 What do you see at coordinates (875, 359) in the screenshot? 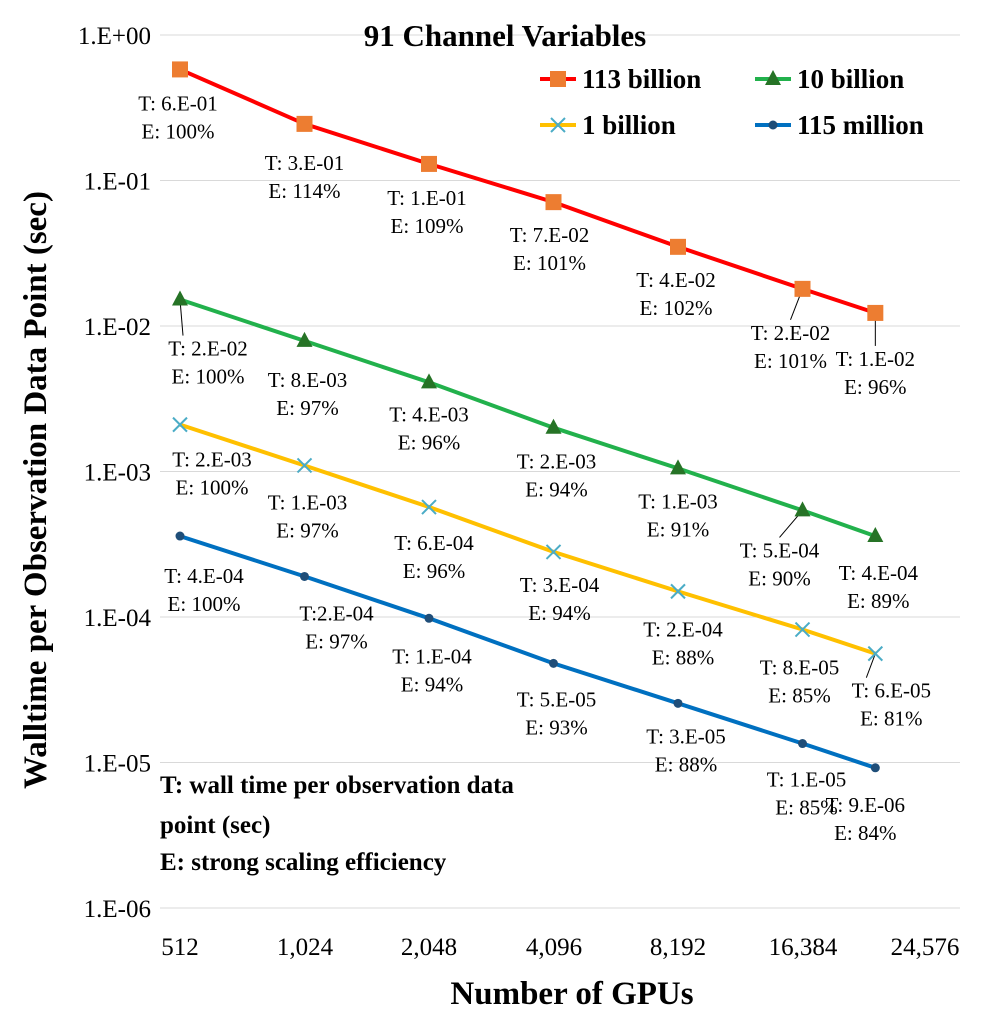
I see `data-label-time: T: 1.E-02` at bounding box center [875, 359].